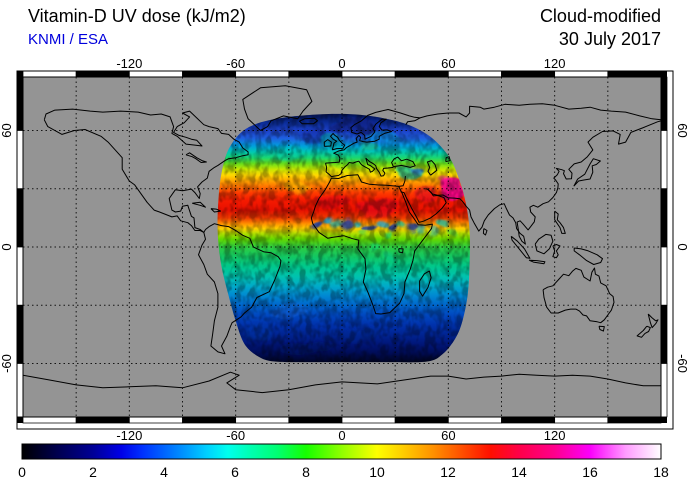 This screenshot has height=490, width=688. I want to click on colorbar-tick-label: 0, so click(22, 472).